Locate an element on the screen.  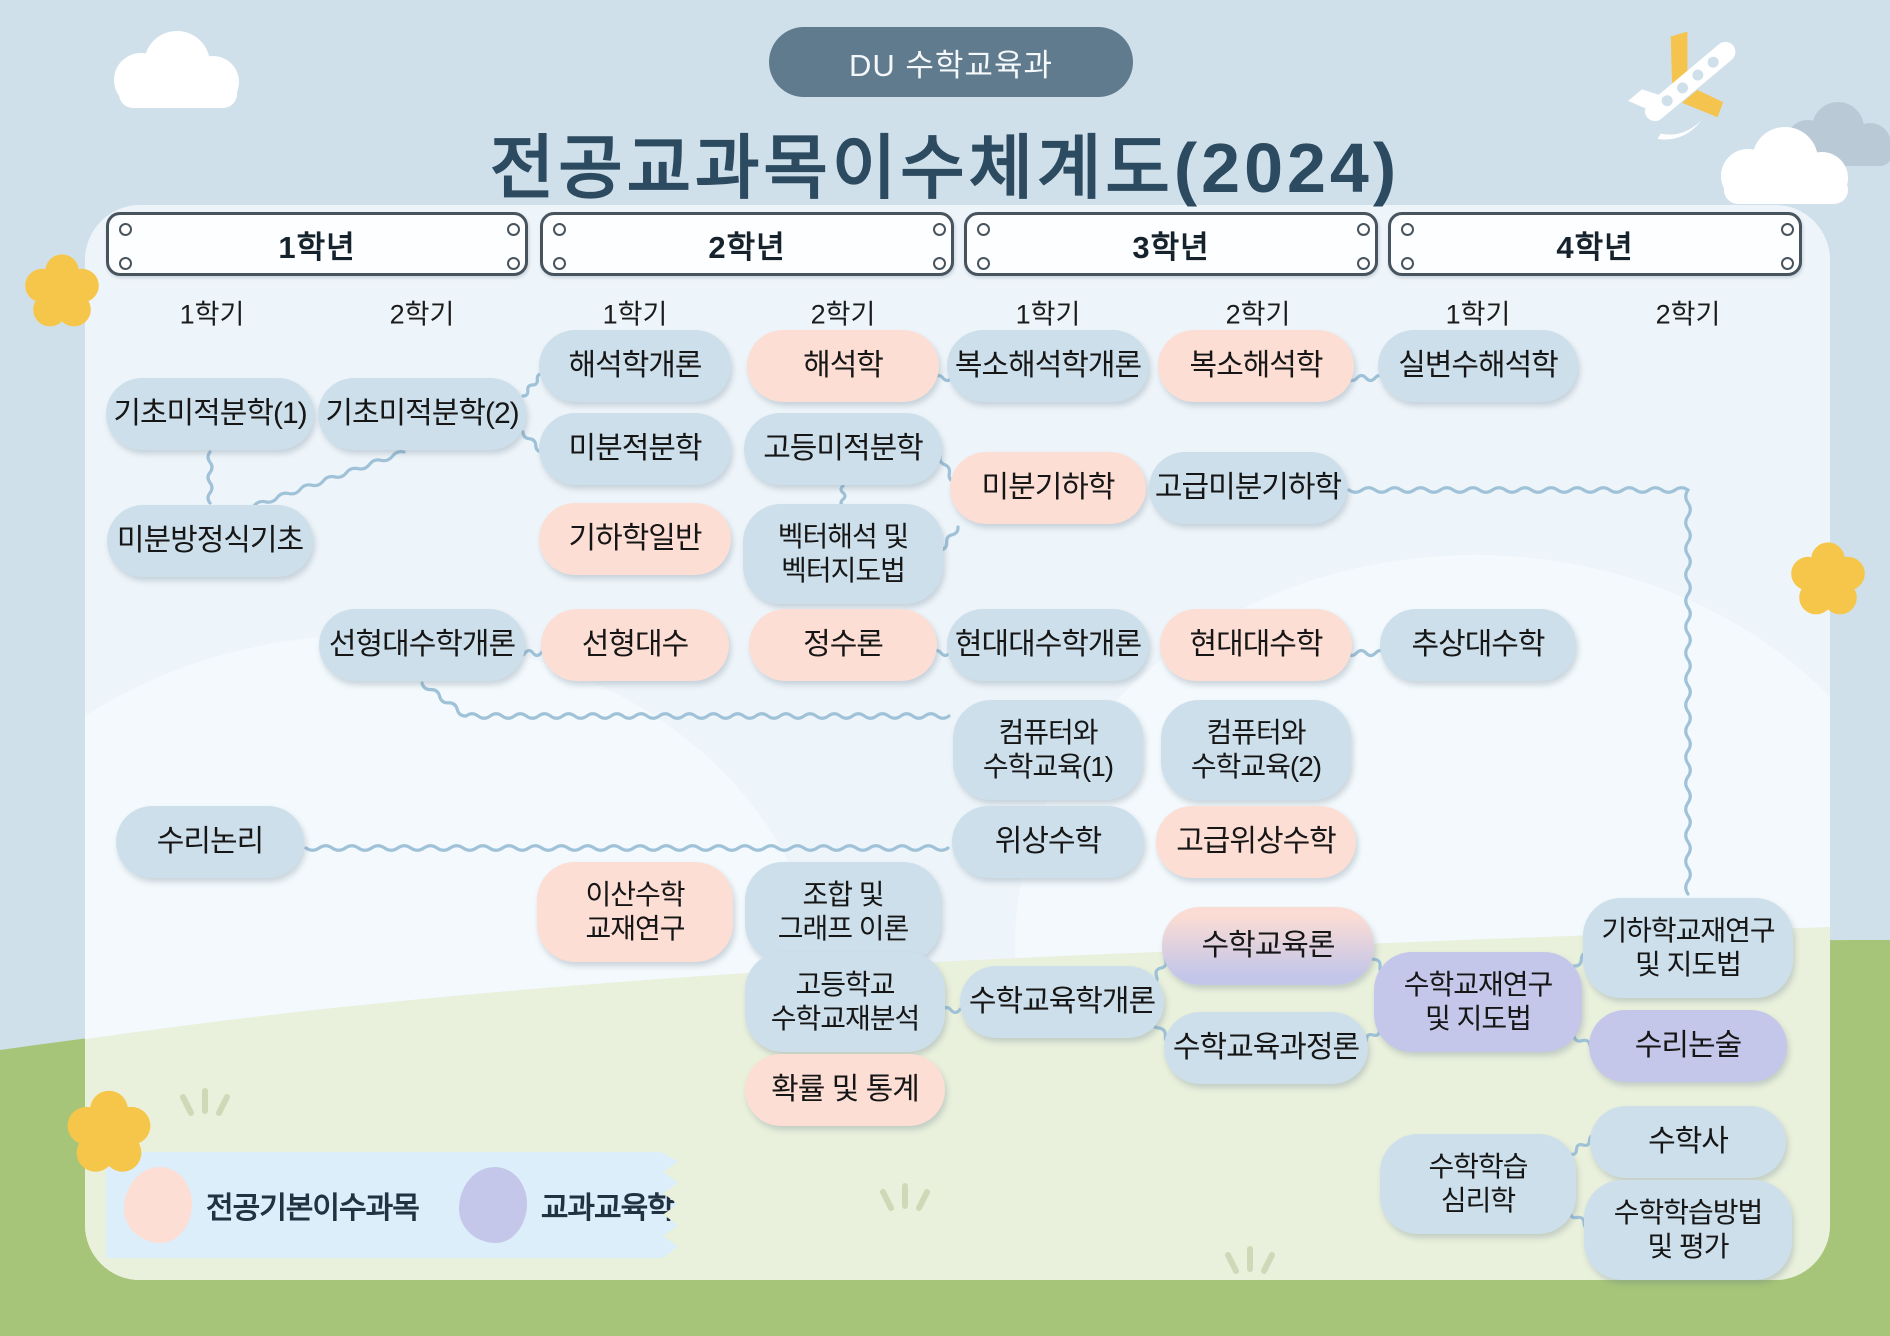
legend-item-required: 전공기본이수과목 is located at coordinates (272, 1205).